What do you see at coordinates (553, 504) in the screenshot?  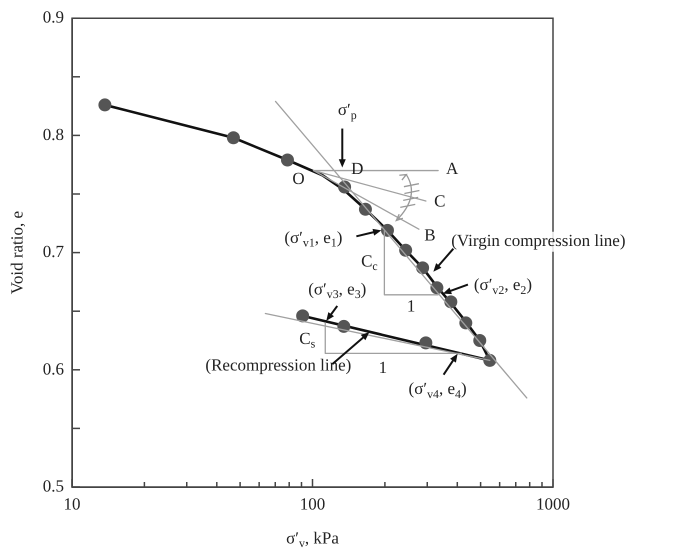 I see `x-tick-label: 1000` at bounding box center [553, 504].